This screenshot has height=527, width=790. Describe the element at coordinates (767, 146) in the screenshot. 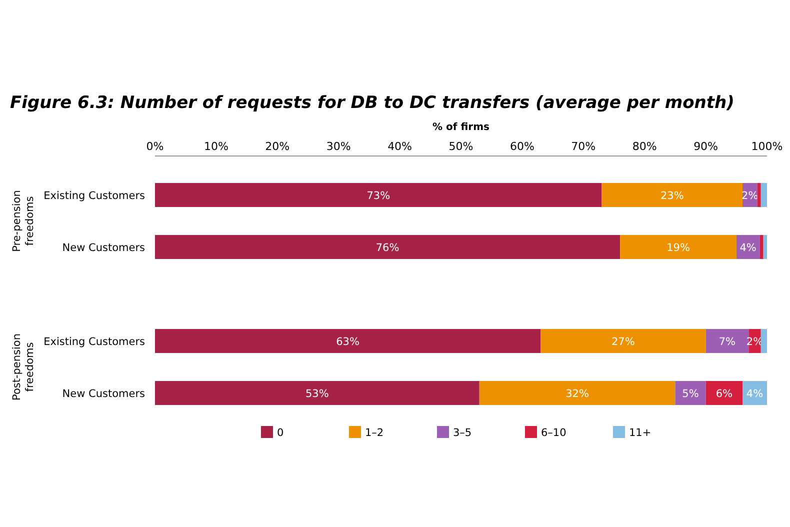

I see `x-tick-label: 100%` at that location.